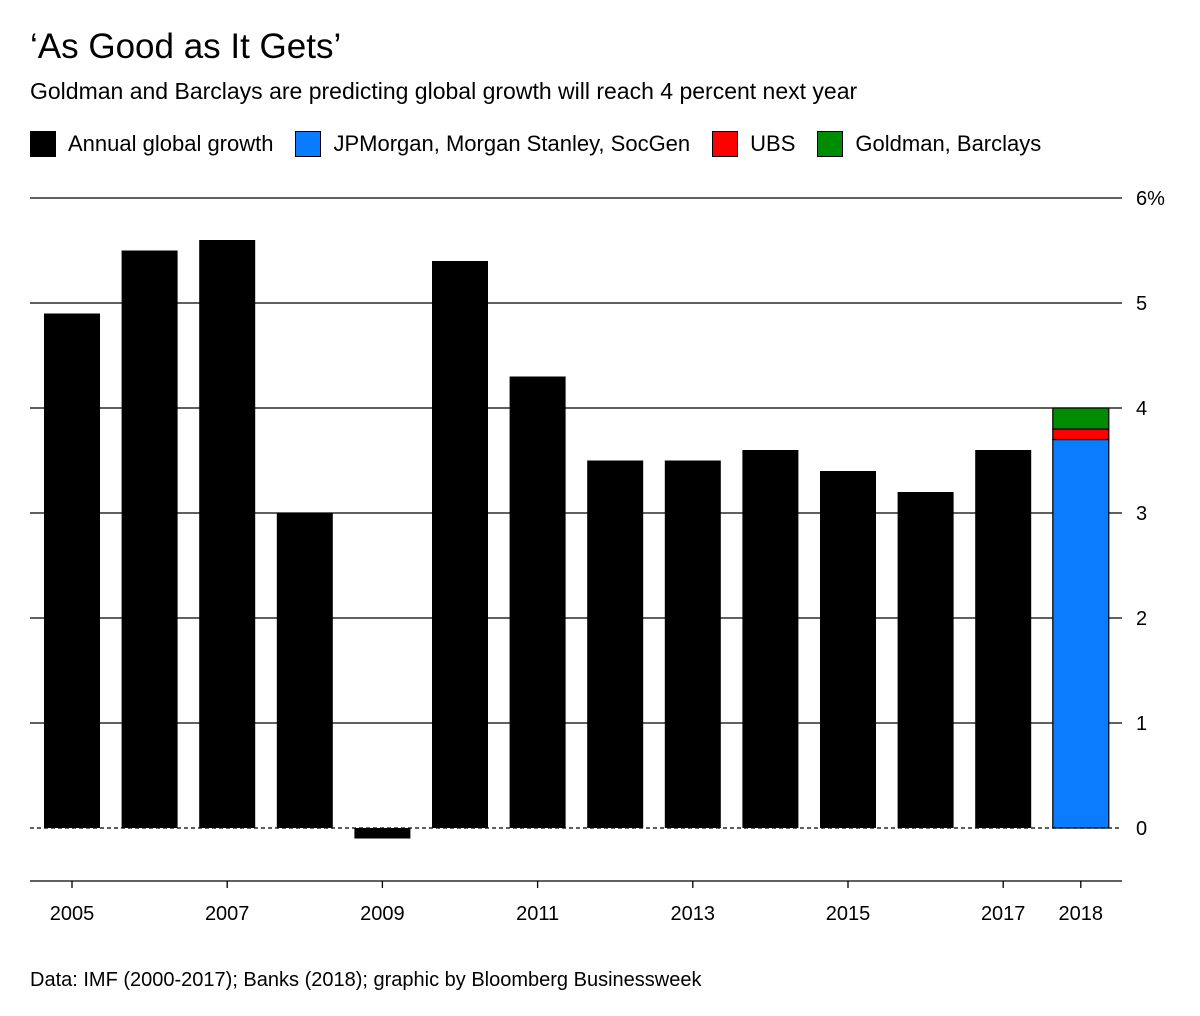 The height and width of the screenshot is (1016, 1200). What do you see at coordinates (948, 143) in the screenshot?
I see `legend-label-goldman: Goldman, Barclays` at bounding box center [948, 143].